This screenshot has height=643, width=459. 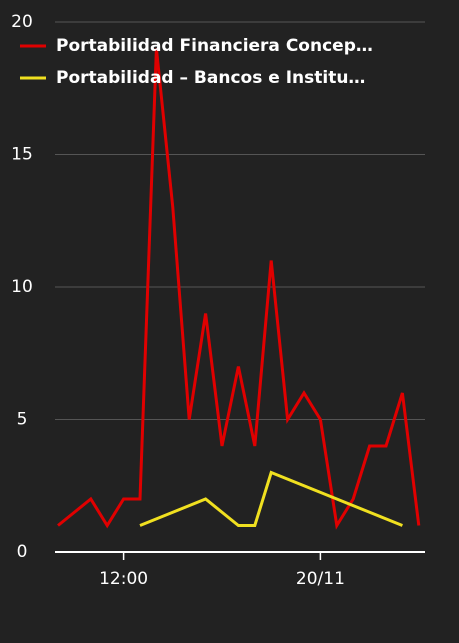 What do you see at coordinates (22, 22) in the screenshot?
I see `y-tick-label: 20` at bounding box center [22, 22].